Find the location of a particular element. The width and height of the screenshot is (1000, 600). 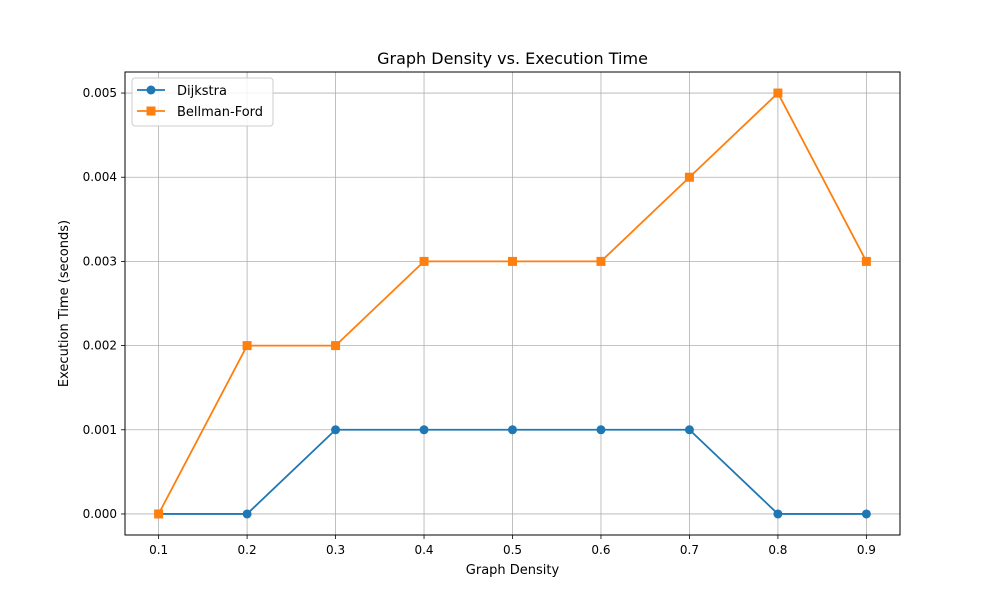

x-tick-label: 0.7 is located at coordinates (689, 550).